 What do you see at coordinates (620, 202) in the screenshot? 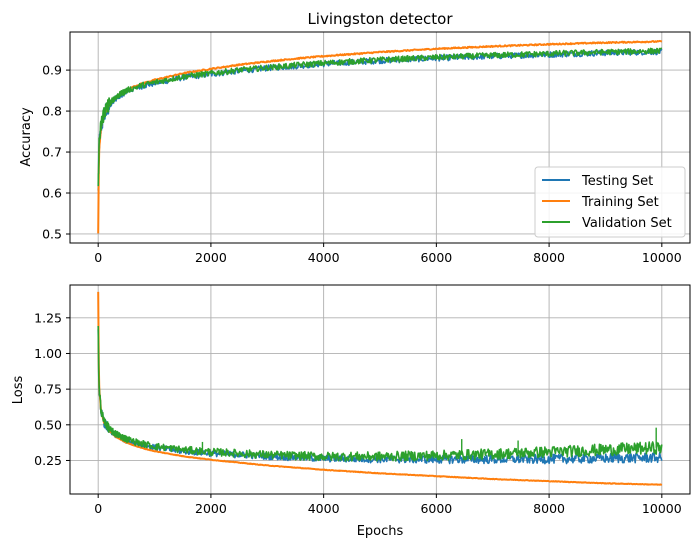
I see `legend-label-training: Training Set` at bounding box center [620, 202].